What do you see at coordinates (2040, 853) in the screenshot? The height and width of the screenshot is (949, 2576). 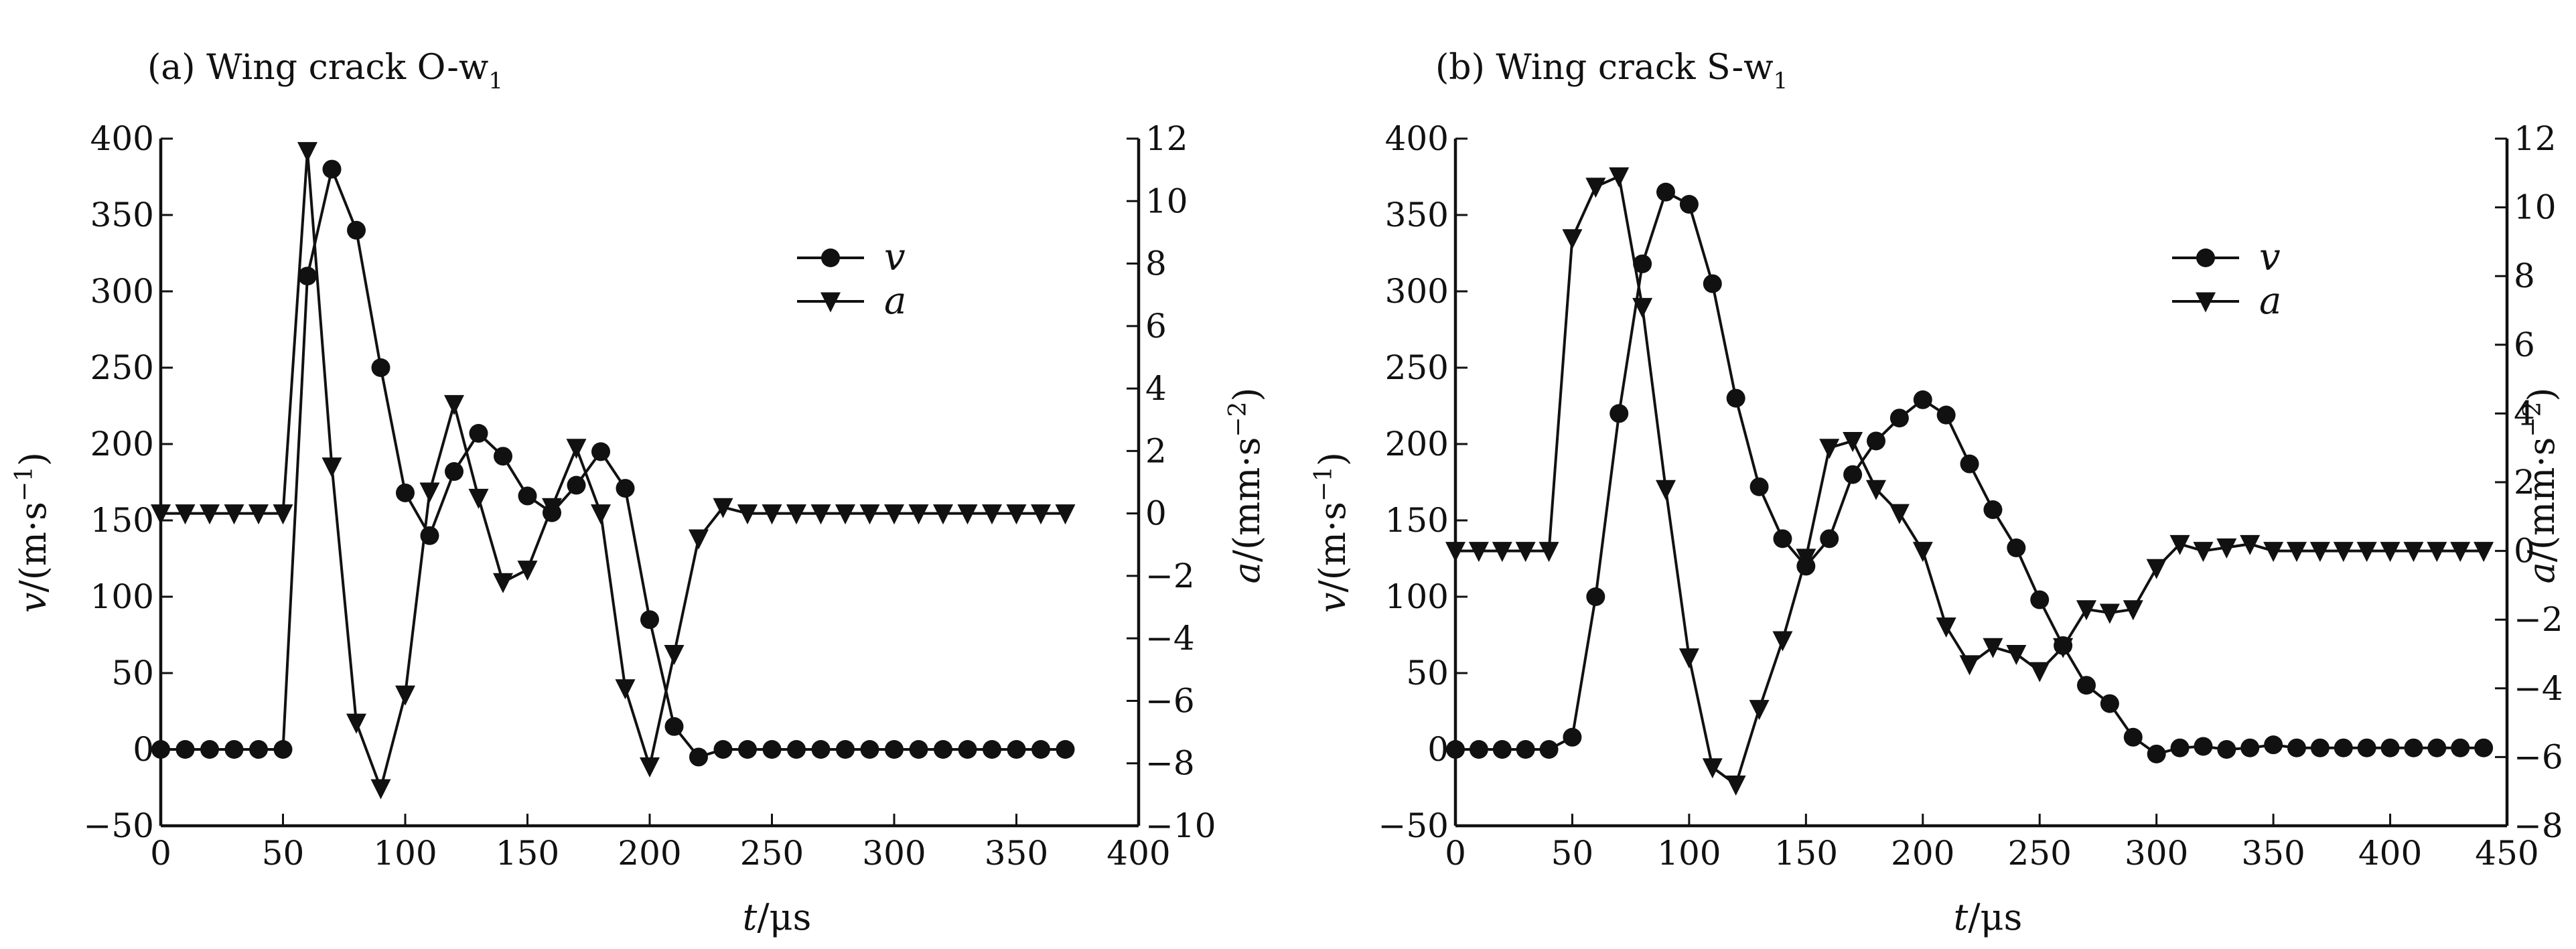 I see `x-tick-label: 250` at bounding box center [2040, 853].